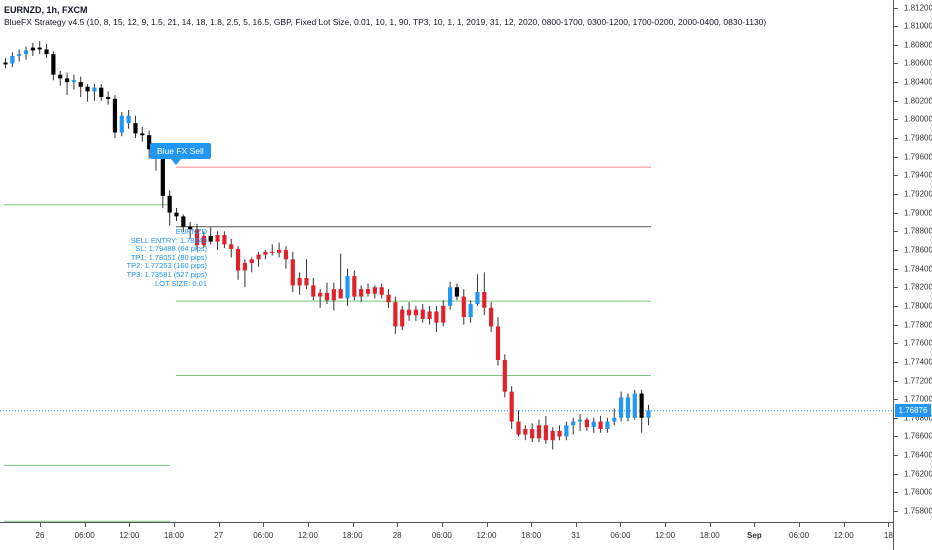 Image resolution: width=932 pixels, height=550 pixels. What do you see at coordinates (46, 10) in the screenshot?
I see `symbol-title: EURNZD, 1h, FXCM` at bounding box center [46, 10].